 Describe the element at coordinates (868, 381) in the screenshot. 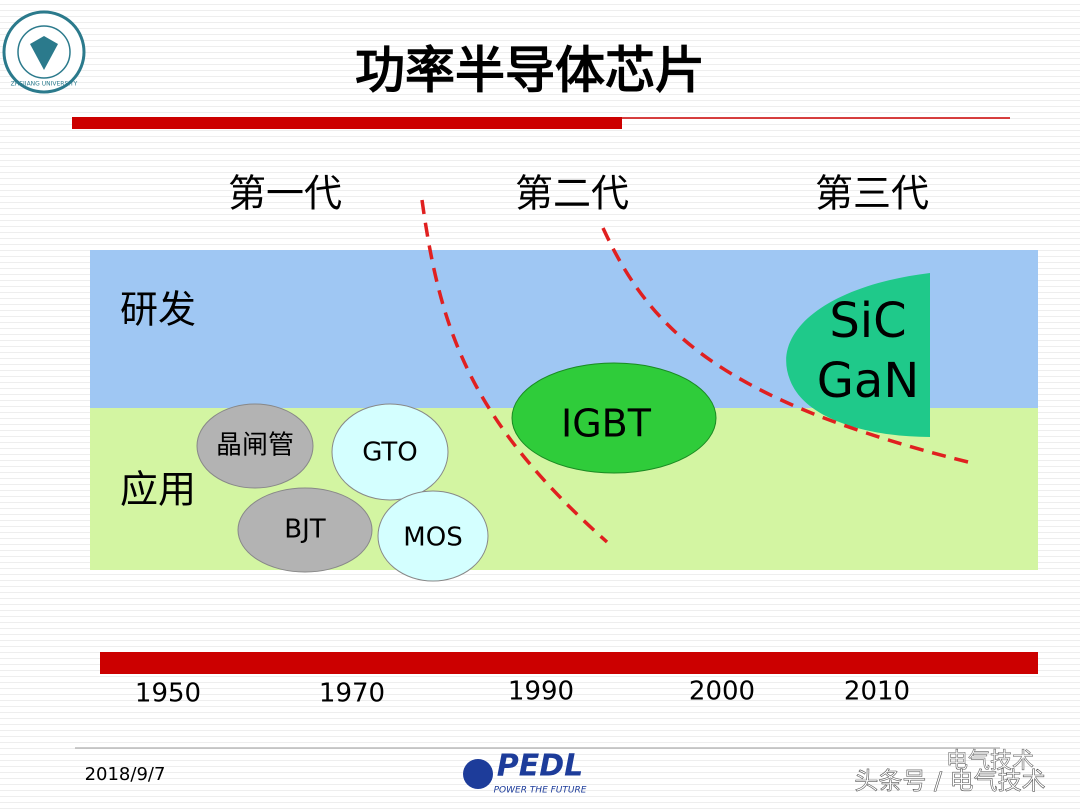

I see `device-label: GaN` at that location.